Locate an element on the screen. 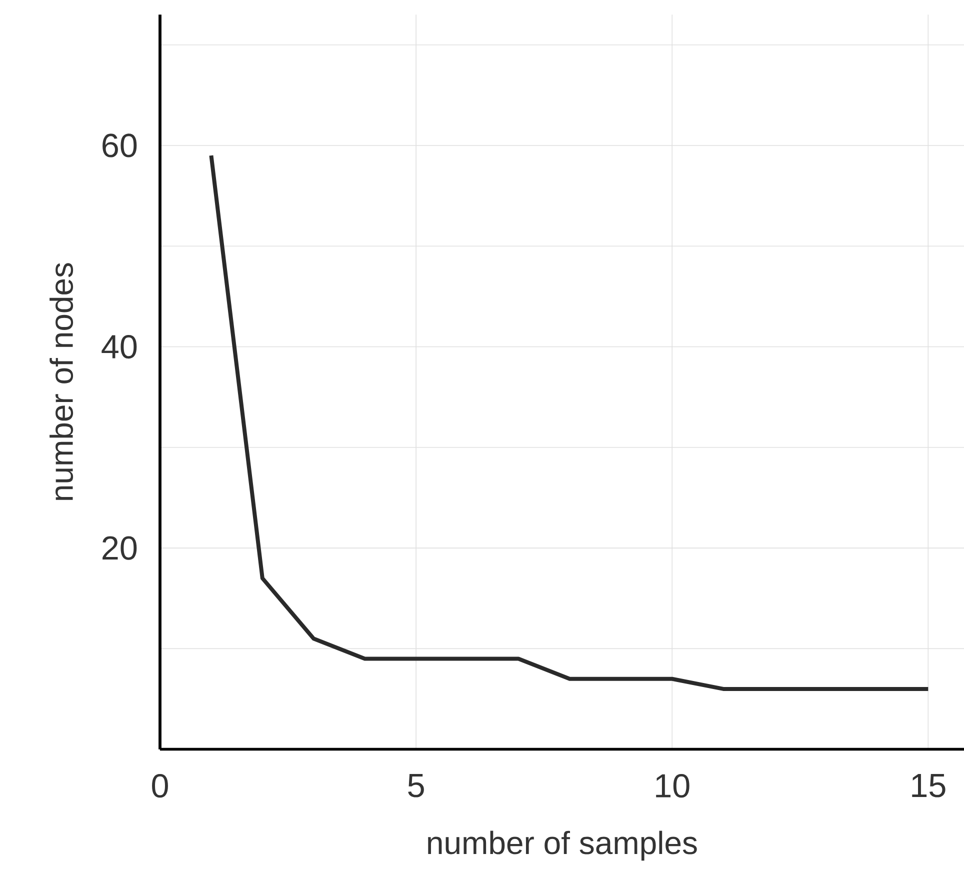  y-tick-label: 20 is located at coordinates (119, 548).